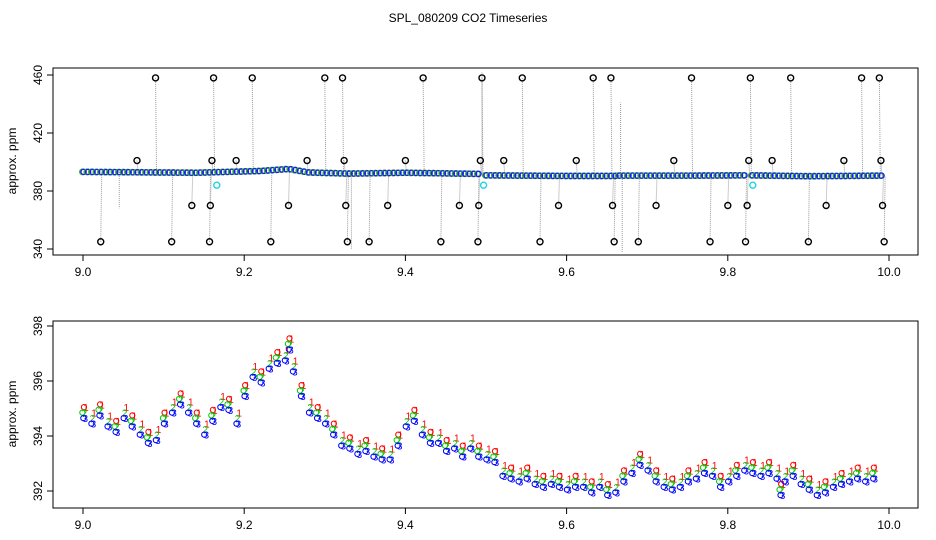 This screenshot has height=540, width=936. What do you see at coordinates (566, 525) in the screenshot?
I see `x-tick-label: 9.6` at bounding box center [566, 525].